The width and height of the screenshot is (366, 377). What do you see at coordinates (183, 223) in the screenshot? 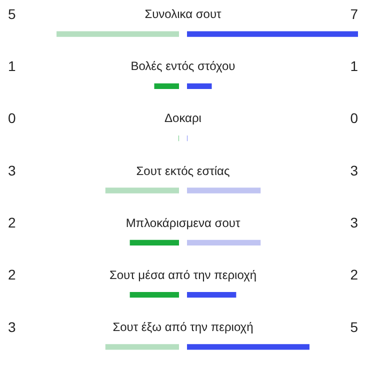
I see `category-label: Μπλοκάρισμενα σουτ` at bounding box center [183, 223].